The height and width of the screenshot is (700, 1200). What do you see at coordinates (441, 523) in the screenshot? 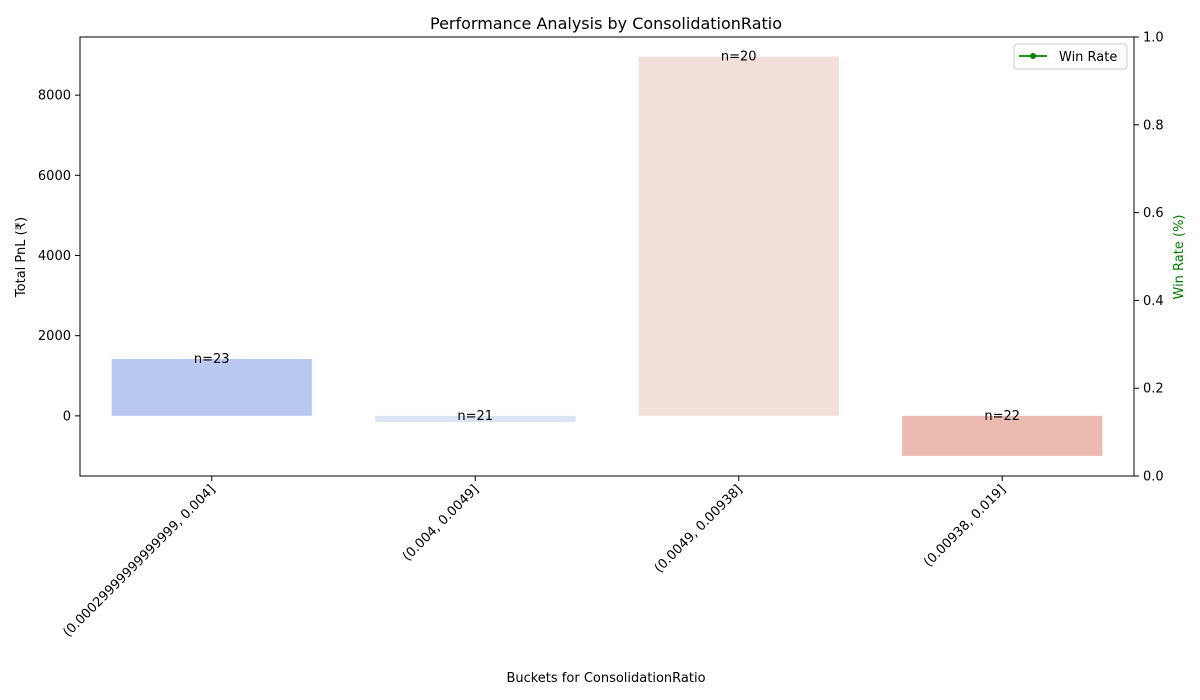
I see `x-tick-label-2: (0.004, 0.0049]` at bounding box center [441, 523].